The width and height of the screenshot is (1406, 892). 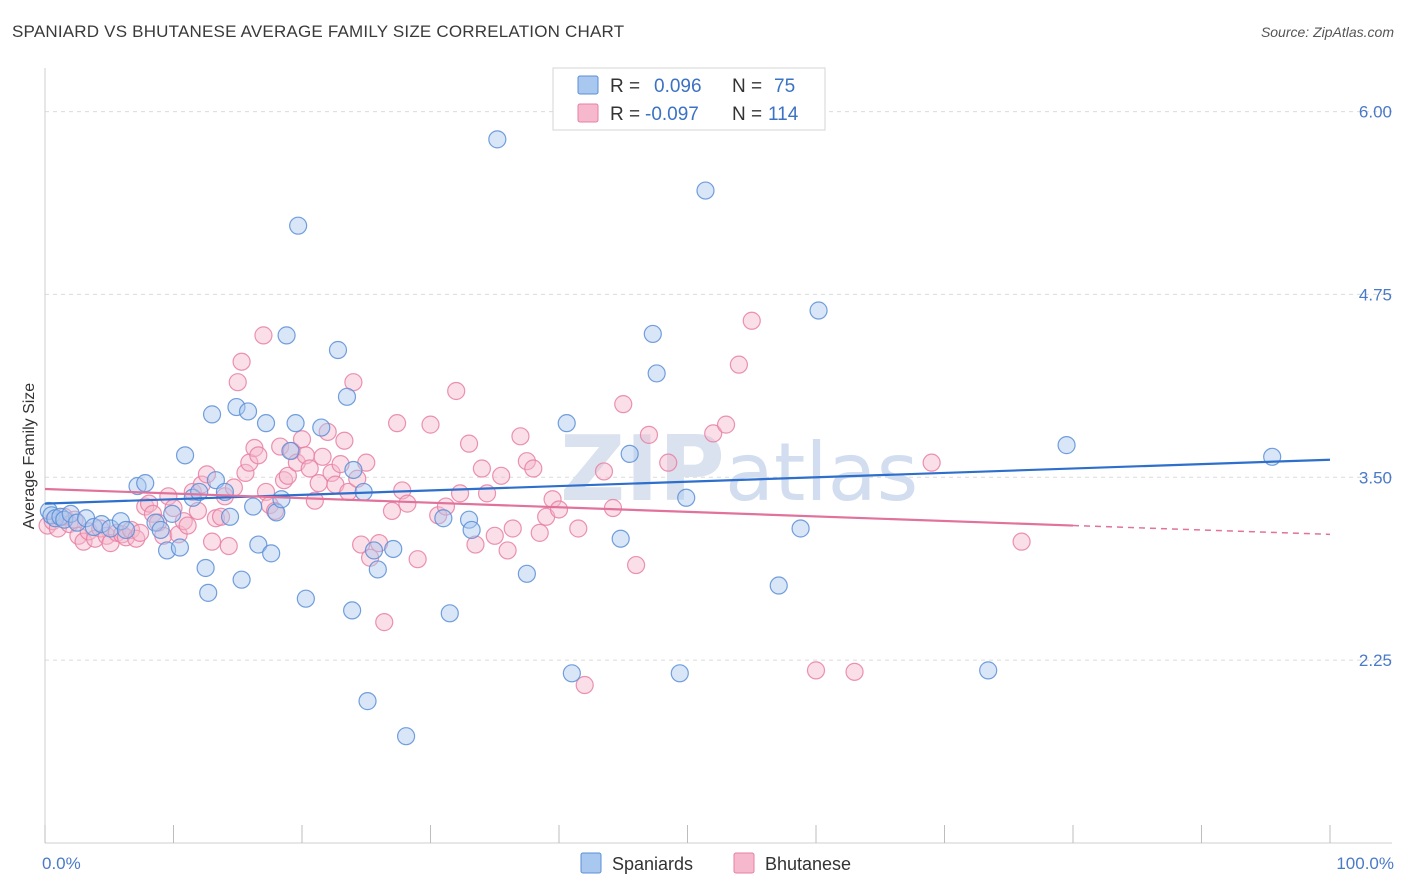 I want to click on legend-n-label-bhutanese: N =, so click(x=747, y=114).